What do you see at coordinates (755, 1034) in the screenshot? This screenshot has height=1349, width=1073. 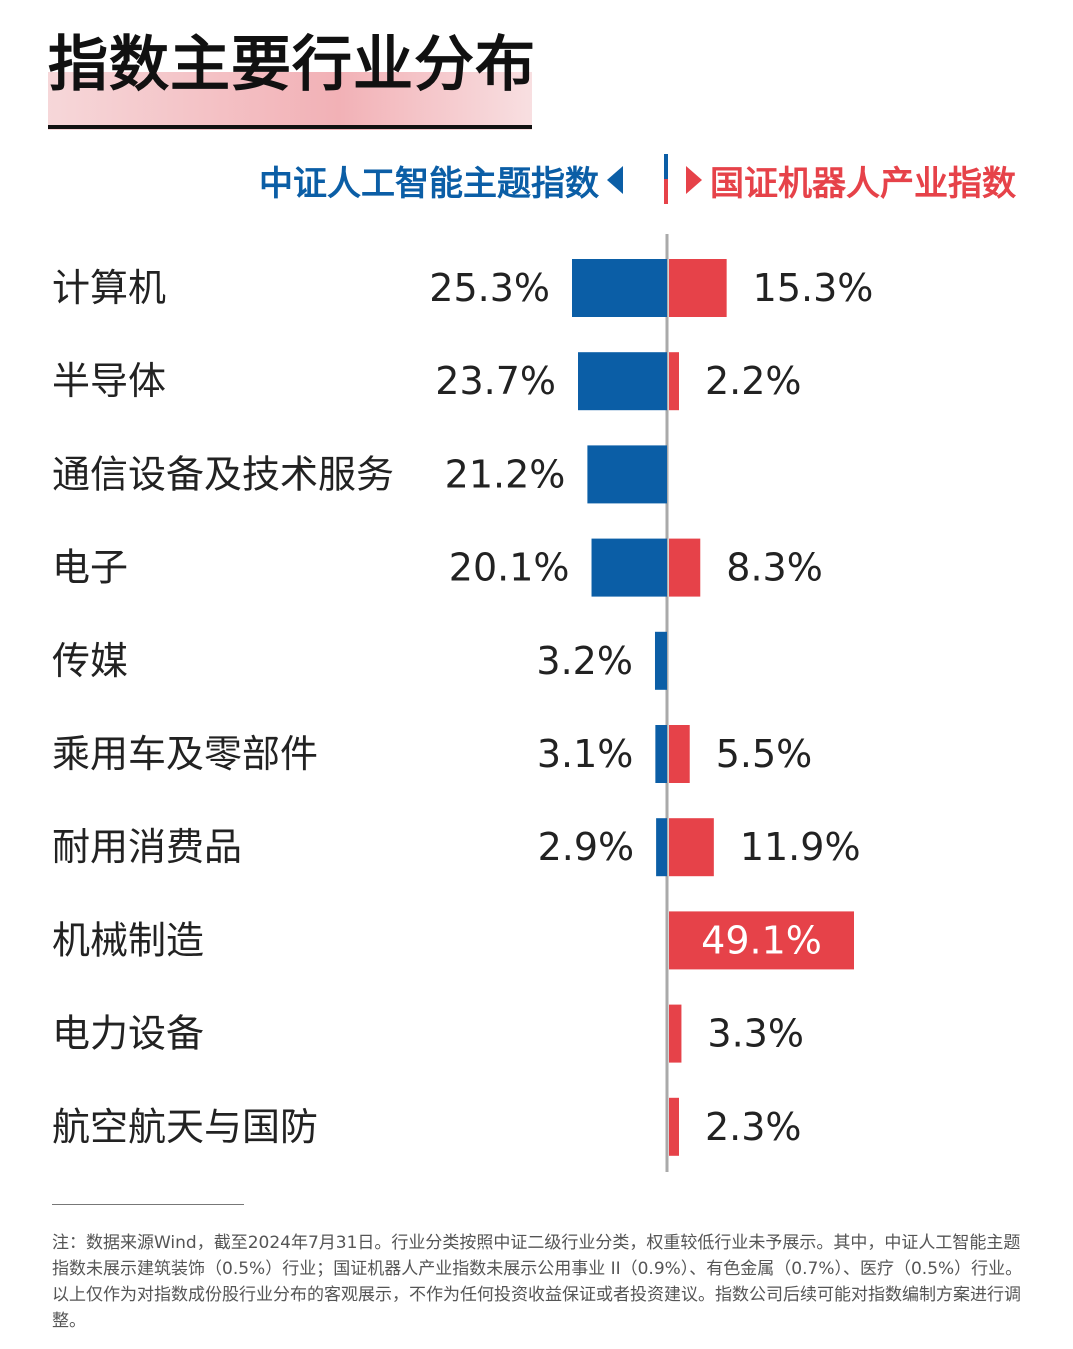 I see `value-label-right: 3.3%` at bounding box center [755, 1034].